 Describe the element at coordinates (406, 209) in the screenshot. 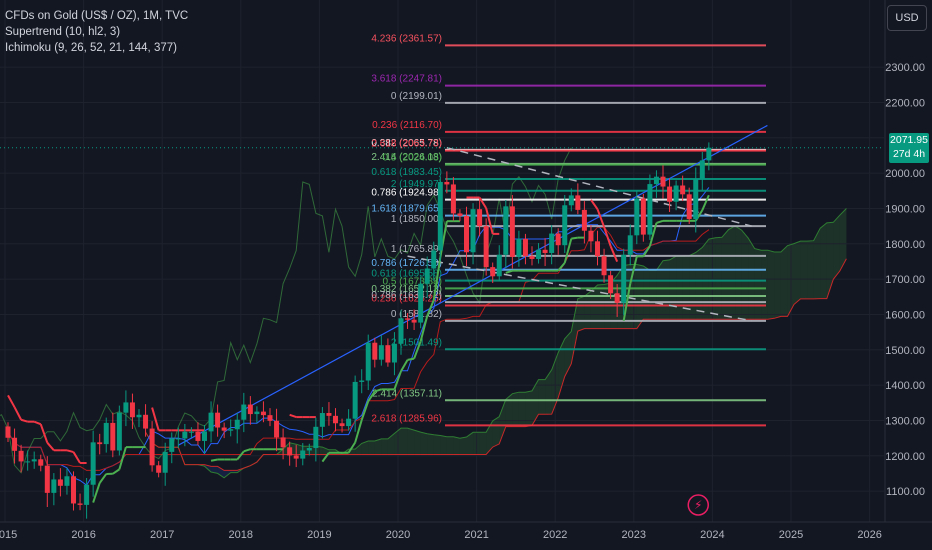

I see `fib-level-label: 1.618 (1879.65)` at that location.